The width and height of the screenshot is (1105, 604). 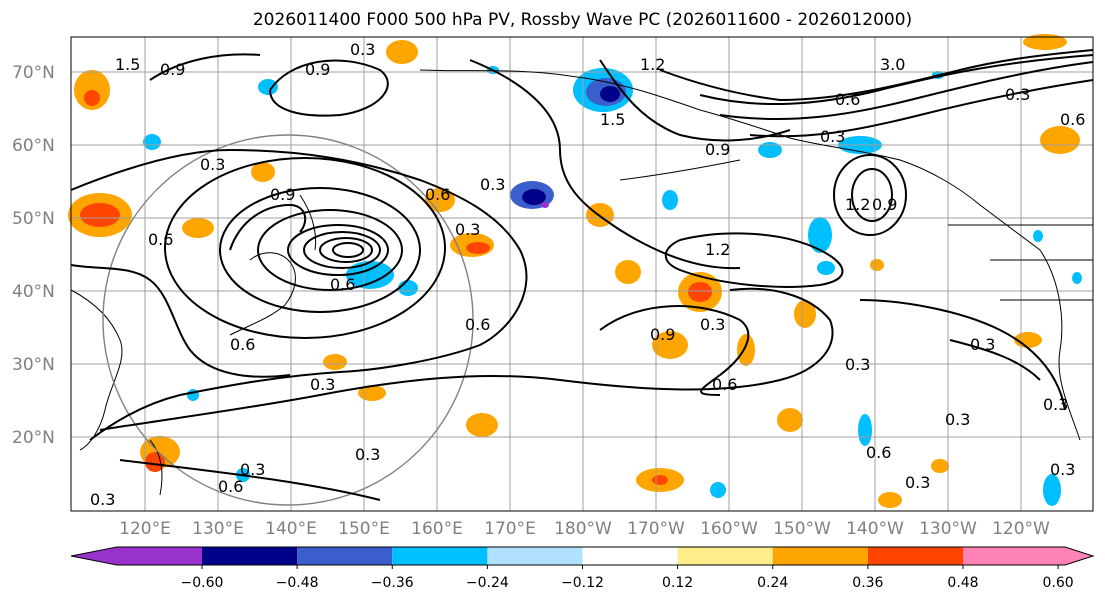 I want to click on lon-label: 150°E, so click(x=364, y=529).